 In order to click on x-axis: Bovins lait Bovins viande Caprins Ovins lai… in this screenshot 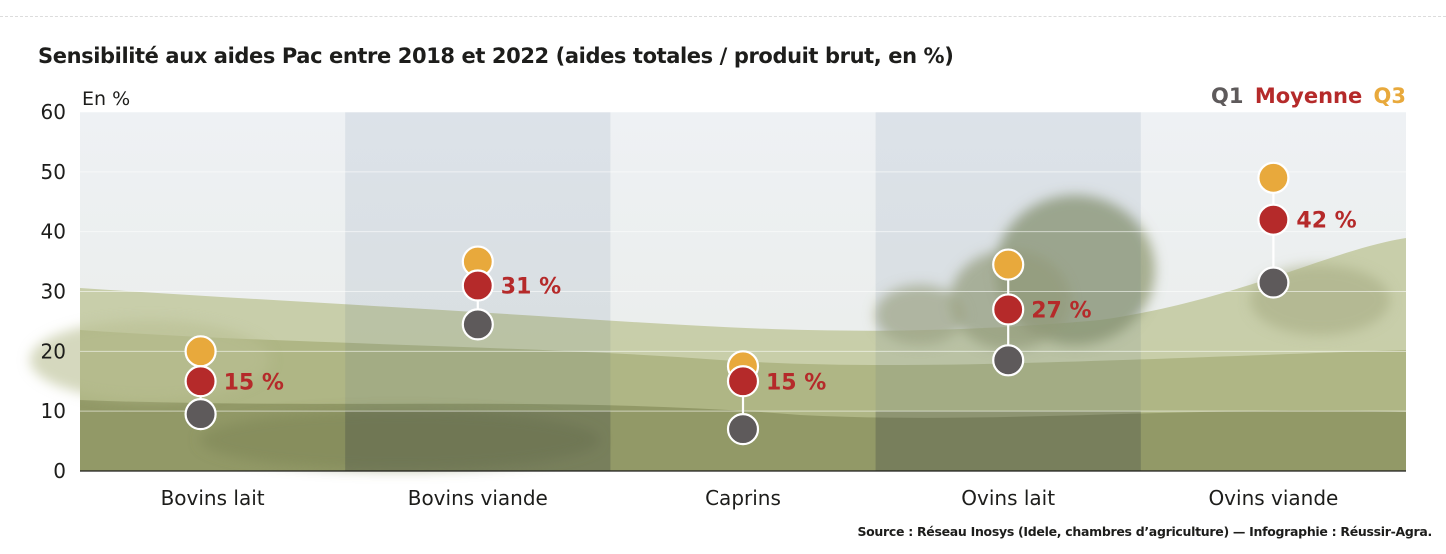, I will do `click(750, 498)`.